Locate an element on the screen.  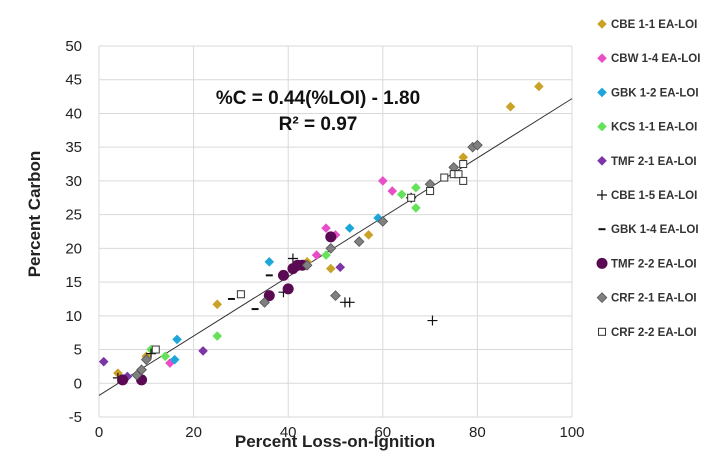
legend-item: TMF 2-2 EA-LOI is located at coordinates (646, 263).